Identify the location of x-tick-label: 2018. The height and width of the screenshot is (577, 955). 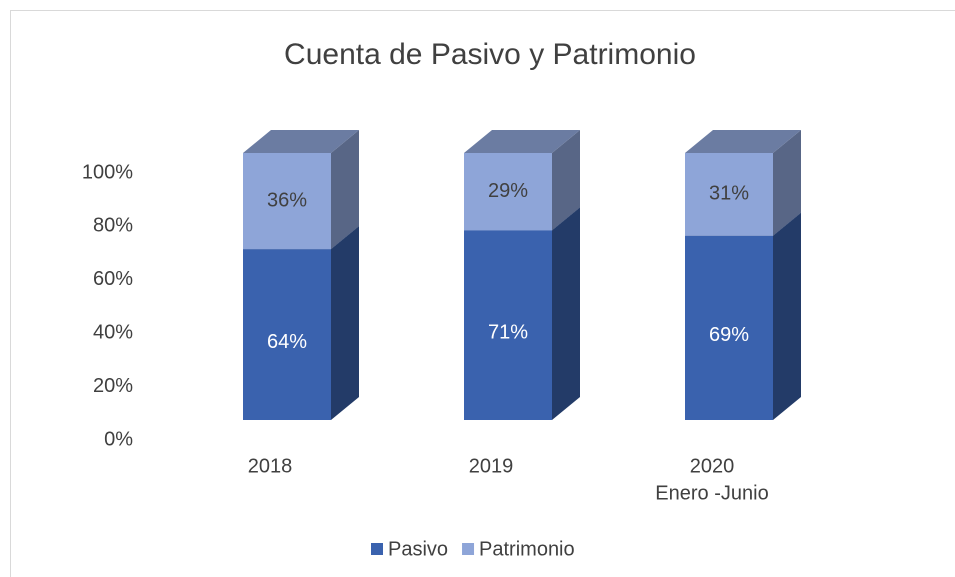
(270, 466).